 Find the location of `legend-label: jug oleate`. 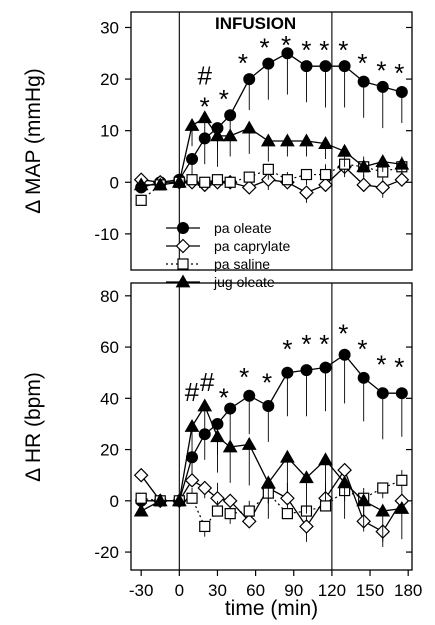

legend-label: jug oleate is located at coordinates (244, 282).